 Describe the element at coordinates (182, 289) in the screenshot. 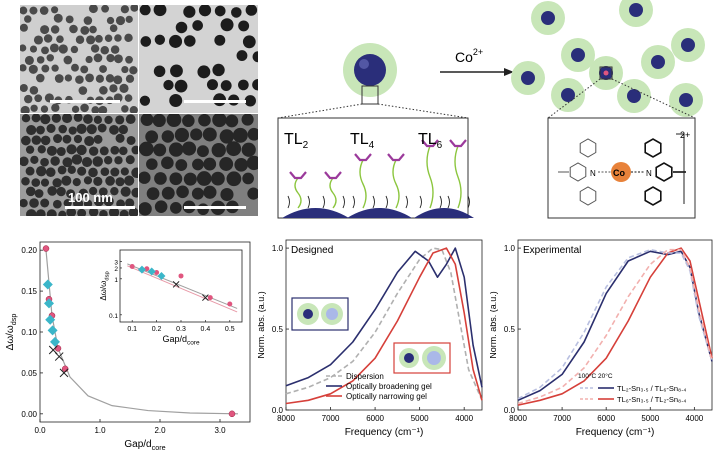

I see `inset-fit-line` at that location.